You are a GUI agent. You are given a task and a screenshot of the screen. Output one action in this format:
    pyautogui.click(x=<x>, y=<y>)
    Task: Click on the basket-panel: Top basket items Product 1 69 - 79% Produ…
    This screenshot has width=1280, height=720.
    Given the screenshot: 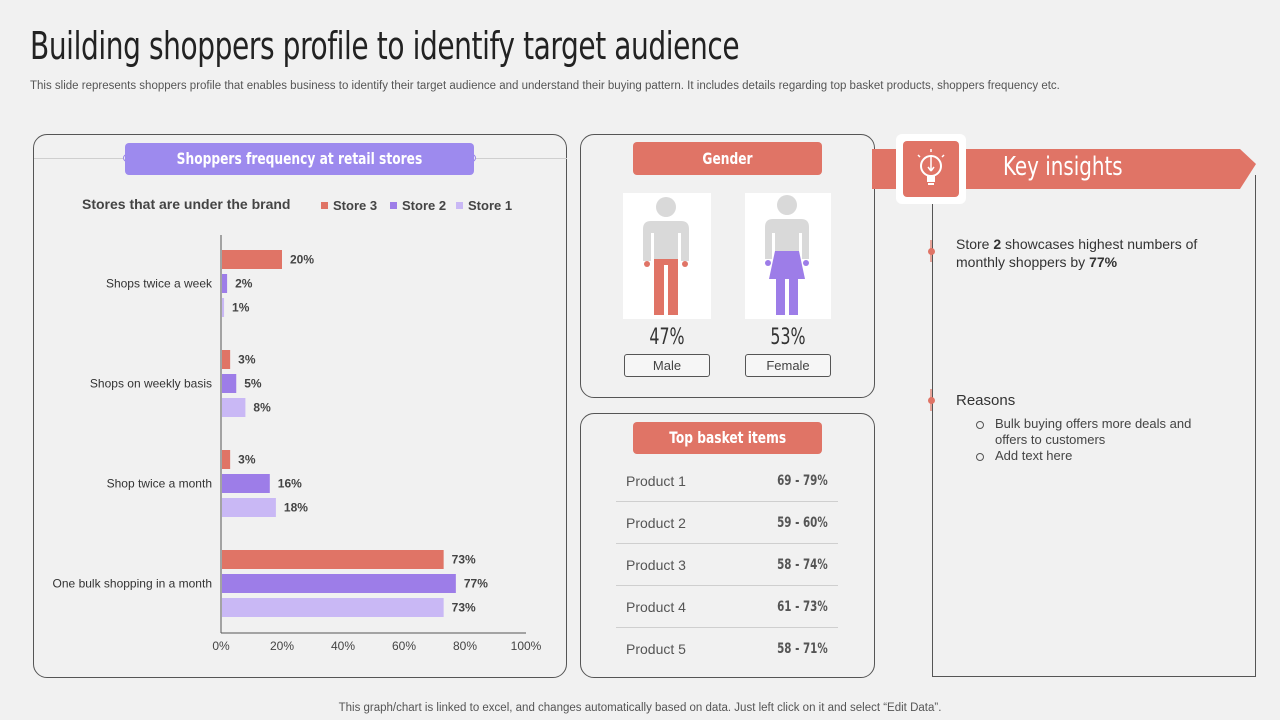 What is the action you would take?
    pyautogui.click(x=727, y=545)
    